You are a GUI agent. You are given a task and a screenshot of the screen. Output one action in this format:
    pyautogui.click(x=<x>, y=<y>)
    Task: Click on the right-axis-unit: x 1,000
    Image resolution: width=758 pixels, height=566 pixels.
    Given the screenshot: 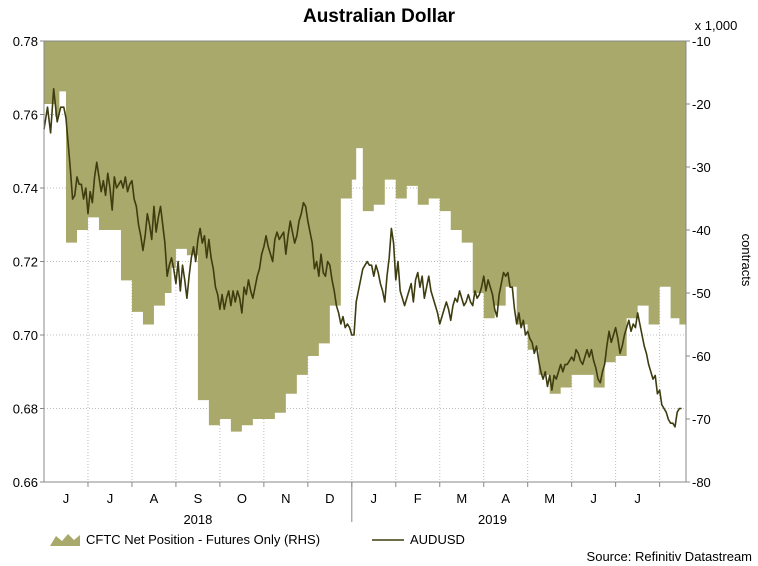 What is the action you would take?
    pyautogui.click(x=716, y=25)
    